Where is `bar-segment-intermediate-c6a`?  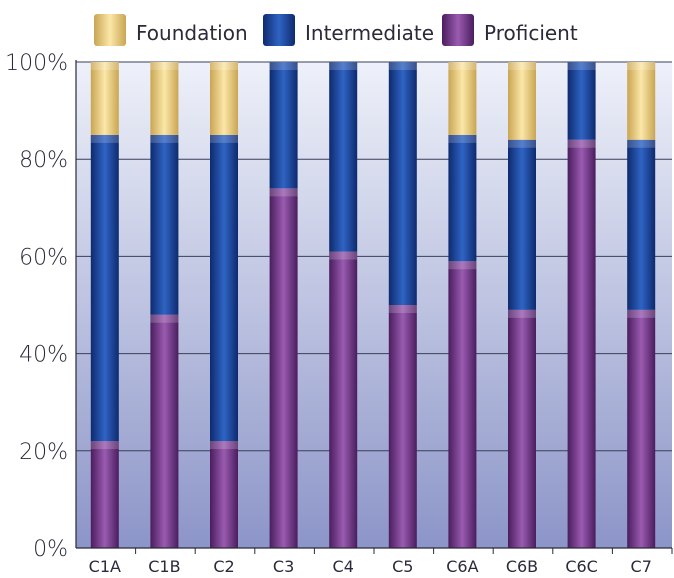
bar-segment-intermediate-c6a is located at coordinates (462, 198).